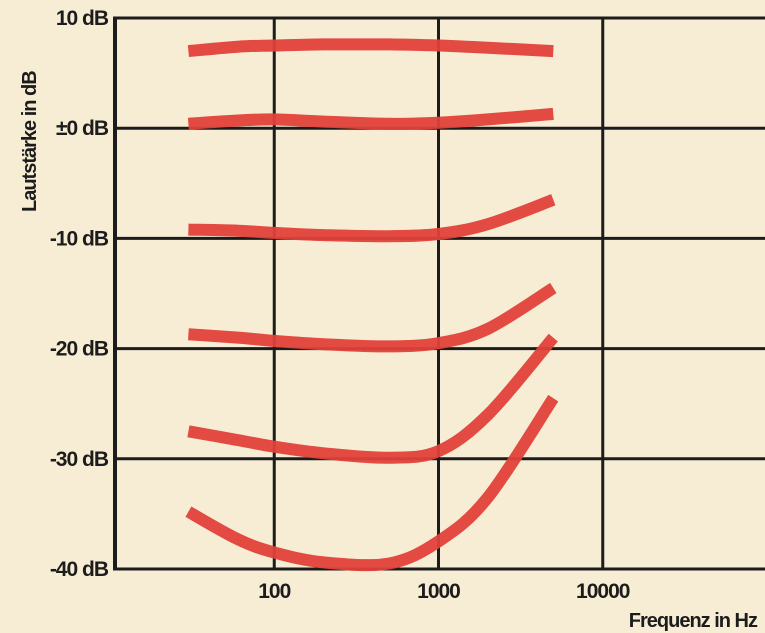 The height and width of the screenshot is (633, 765). I want to click on y-tick-label: 10 dB, so click(82, 18).